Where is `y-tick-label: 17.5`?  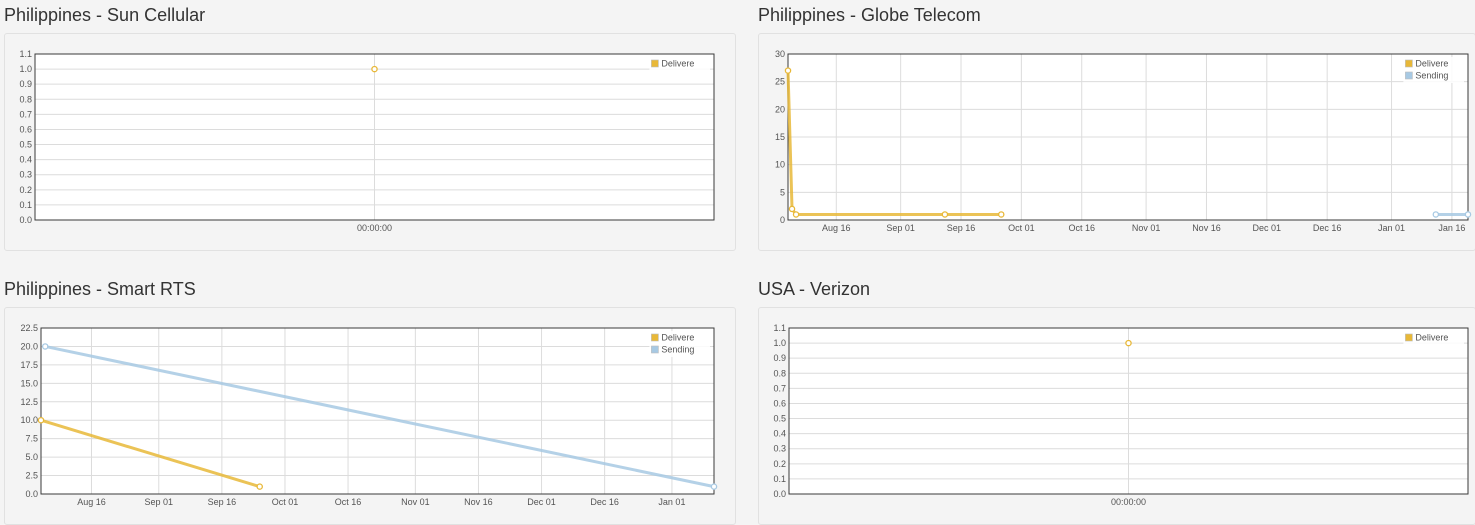 y-tick-label: 17.5 is located at coordinates (29, 365).